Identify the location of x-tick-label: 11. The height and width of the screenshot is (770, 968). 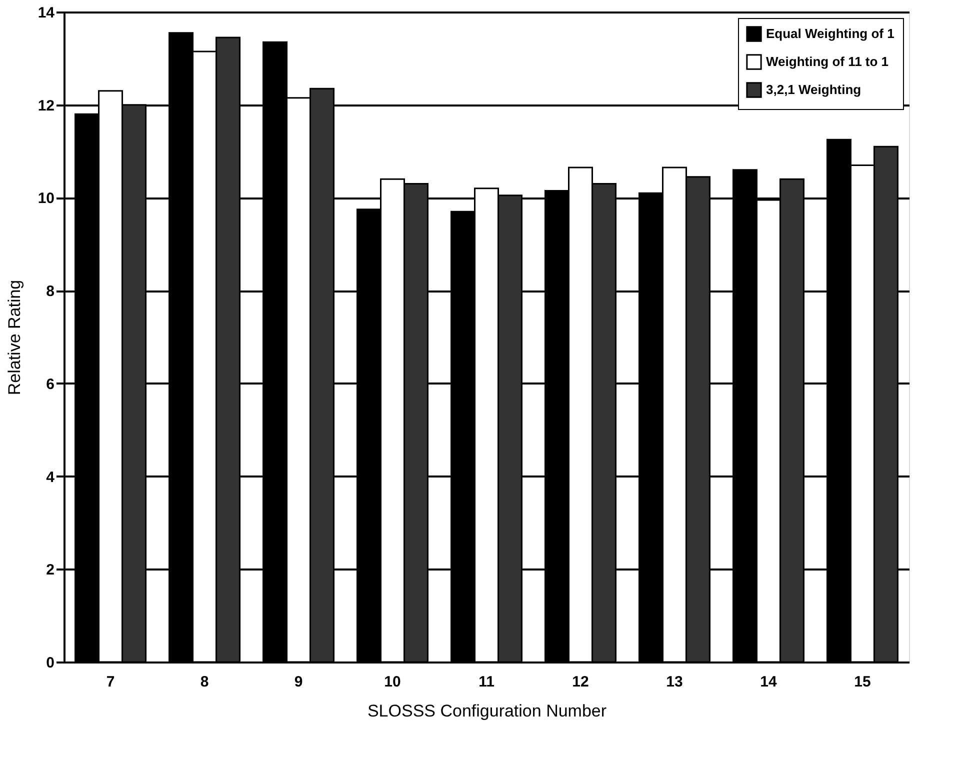
(486, 682).